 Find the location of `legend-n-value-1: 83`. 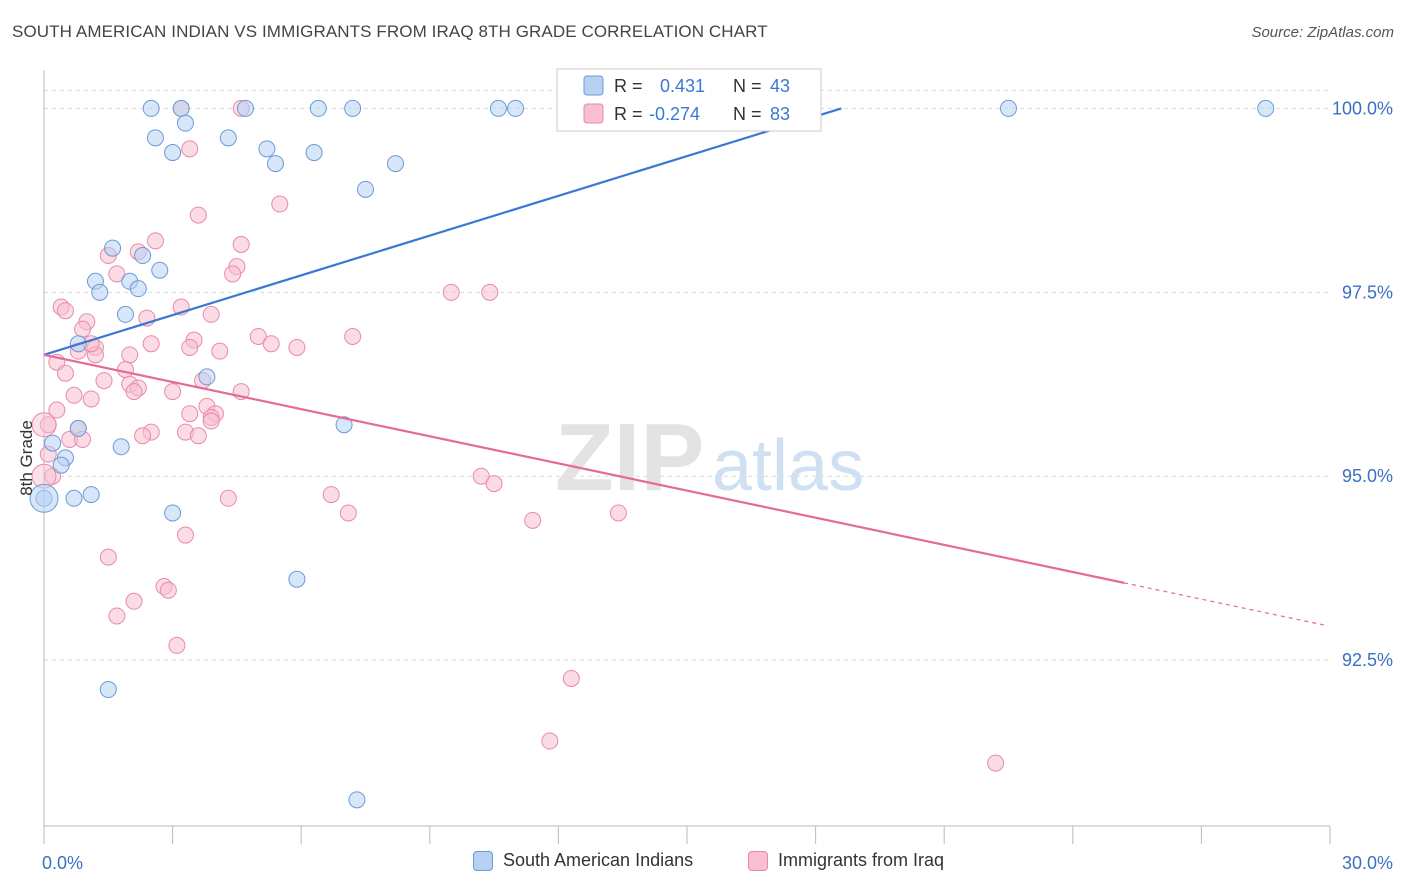

legend-n-value-1: 83 is located at coordinates (780, 114).